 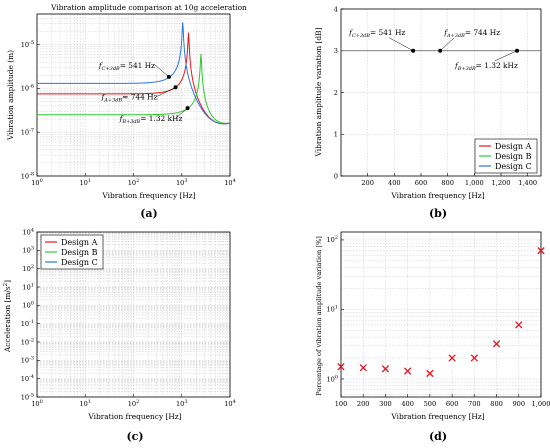 What do you see at coordinates (134, 403) in the screenshot?
I see `chart-c-xtick-label-2: 10²` at bounding box center [134, 403].